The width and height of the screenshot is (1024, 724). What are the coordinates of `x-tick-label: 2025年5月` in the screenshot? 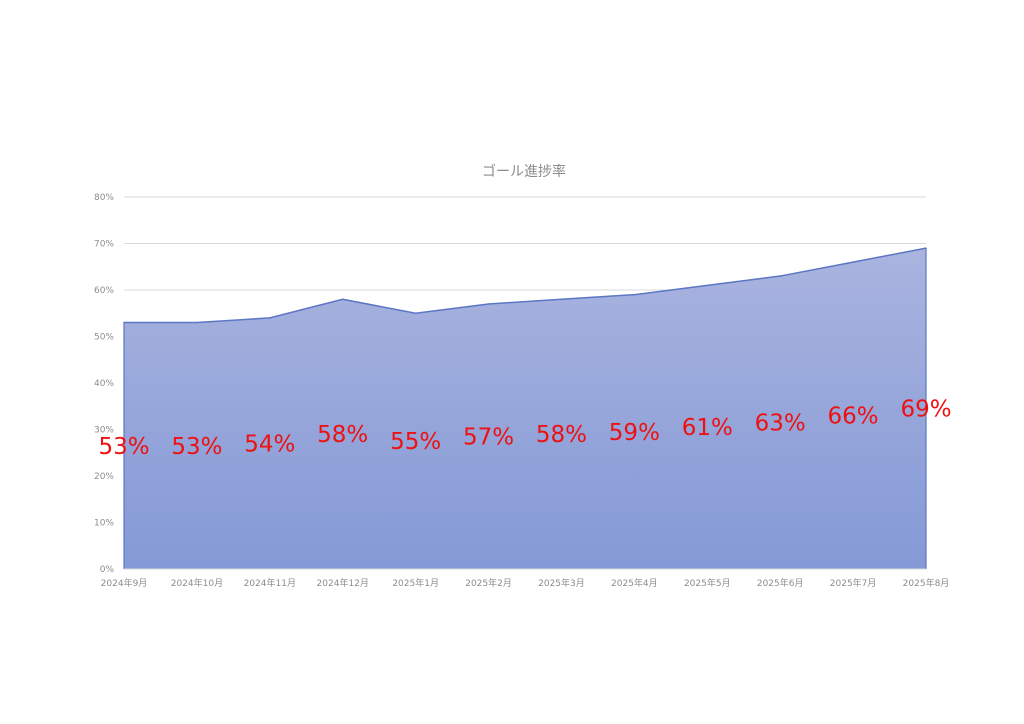 It's located at (707, 583).